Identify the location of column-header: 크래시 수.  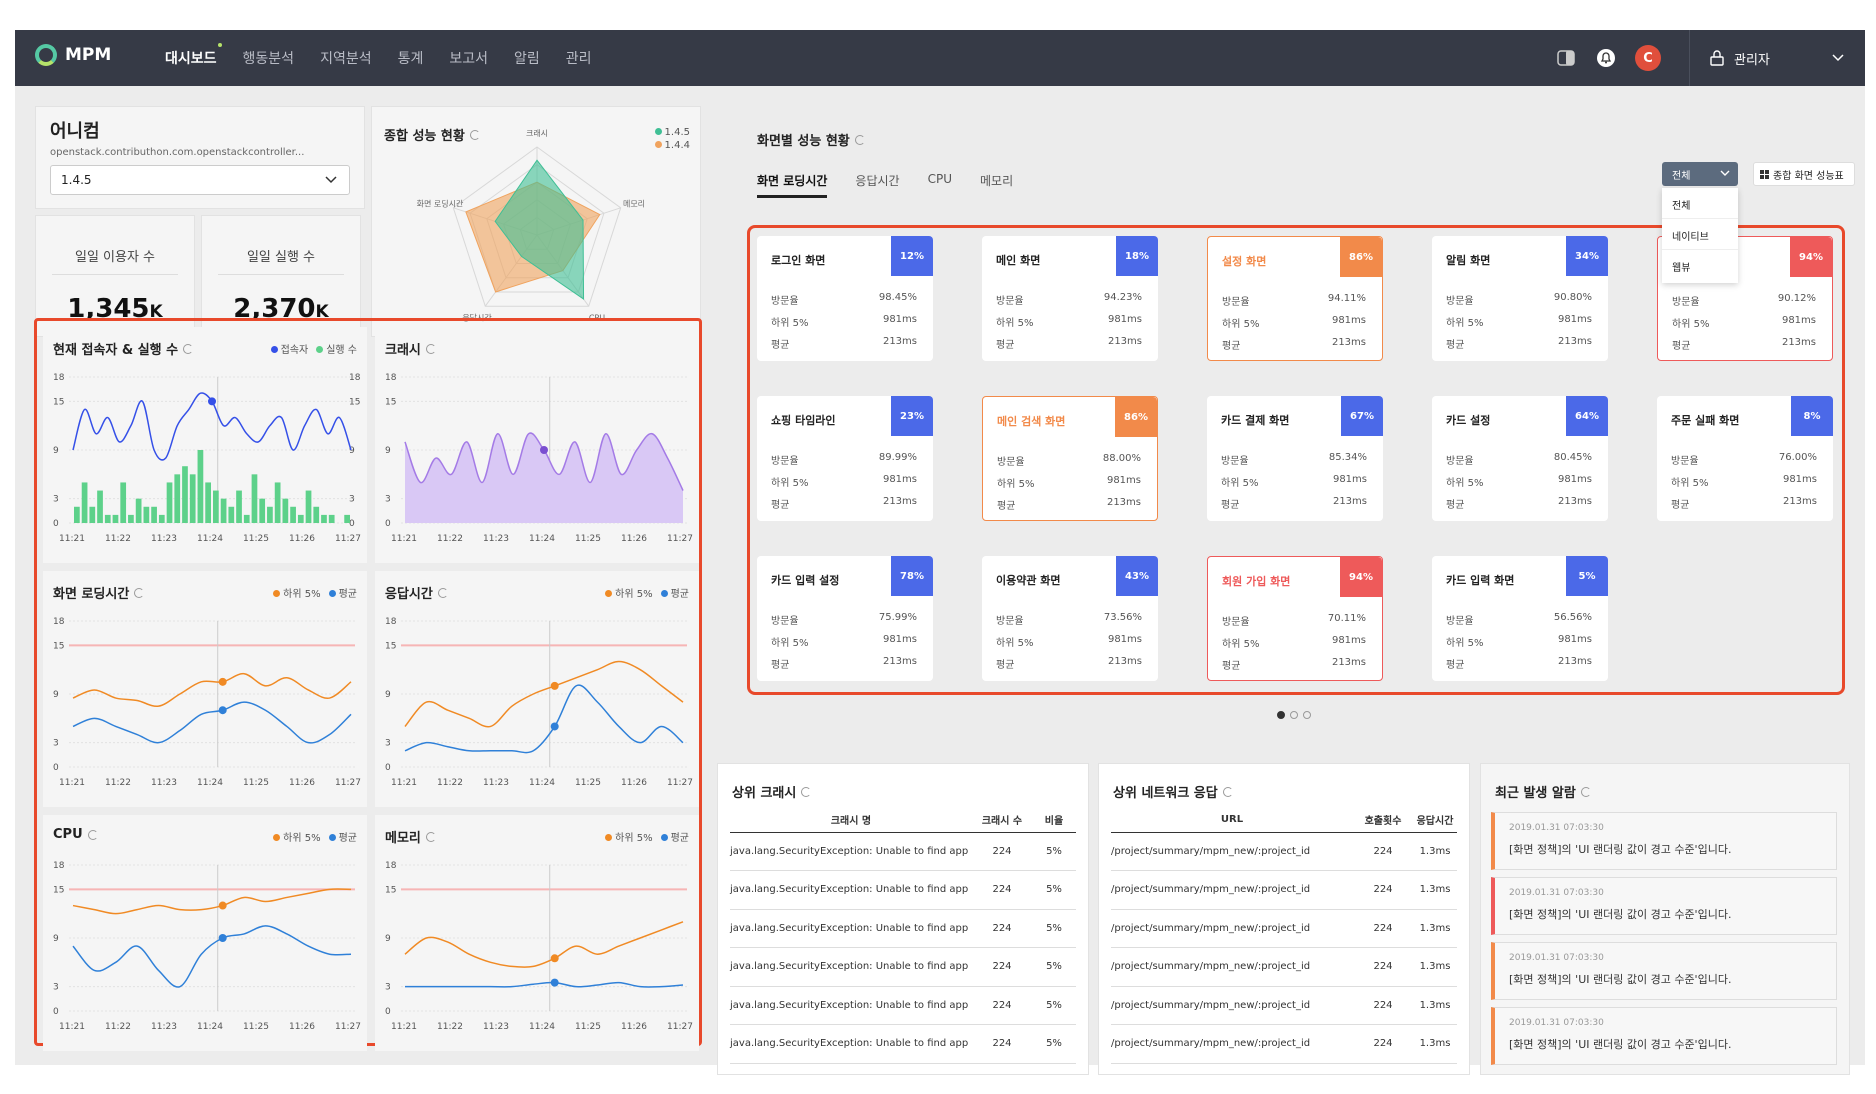
(1002, 820).